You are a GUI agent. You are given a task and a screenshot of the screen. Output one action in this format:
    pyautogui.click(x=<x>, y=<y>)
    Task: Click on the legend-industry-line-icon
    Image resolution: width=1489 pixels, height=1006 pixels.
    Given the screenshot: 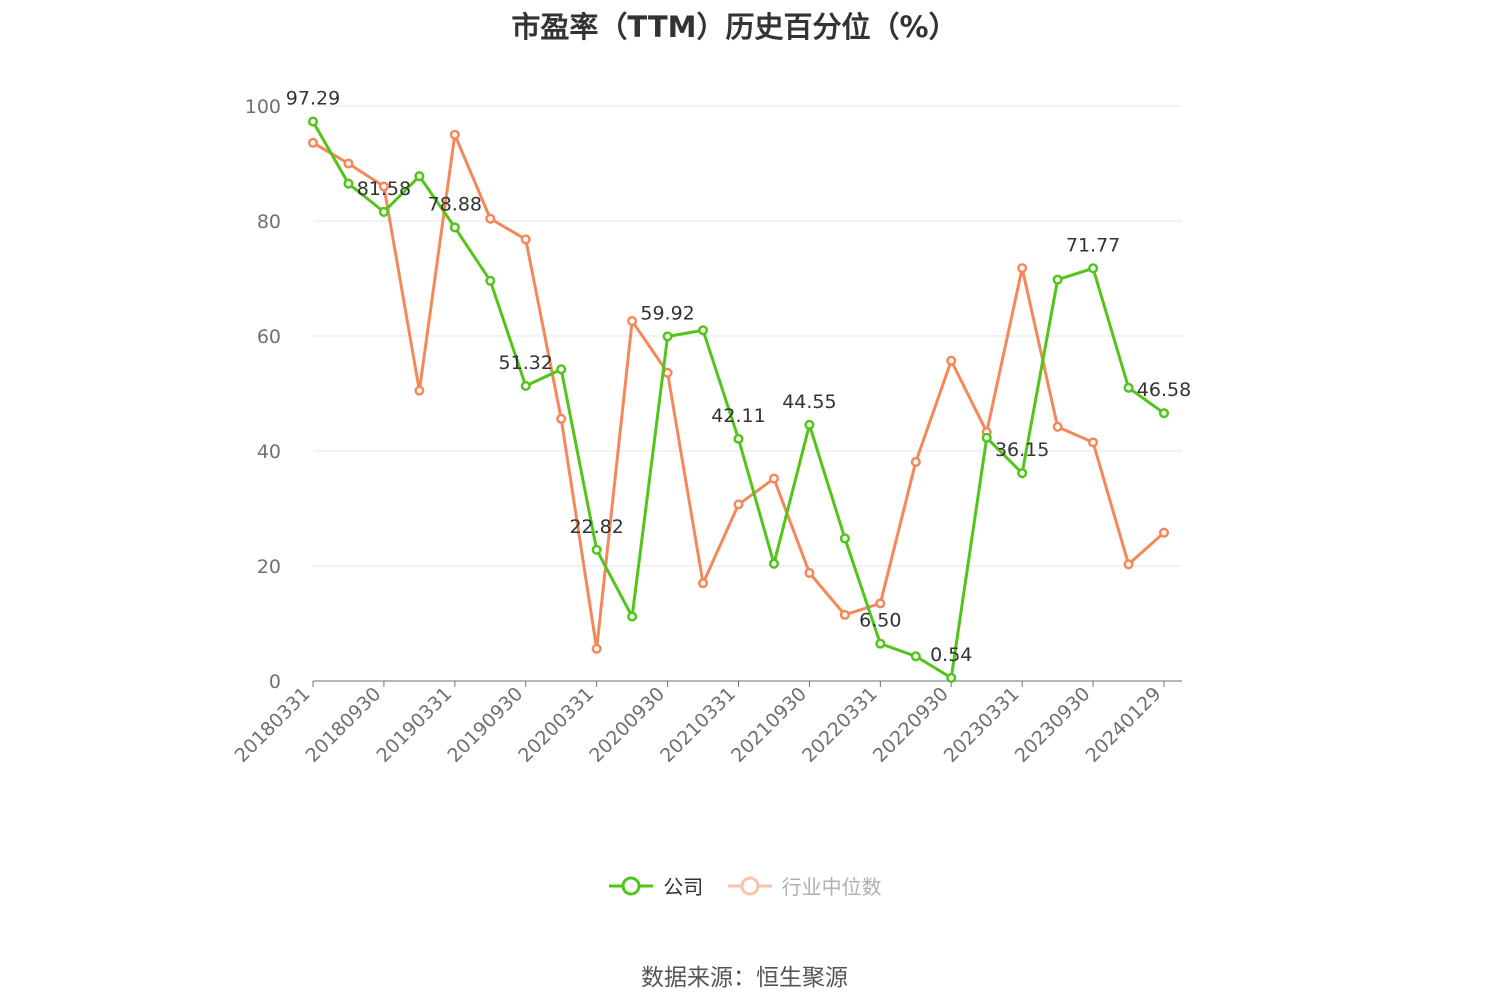 What is the action you would take?
    pyautogui.click(x=749, y=885)
    